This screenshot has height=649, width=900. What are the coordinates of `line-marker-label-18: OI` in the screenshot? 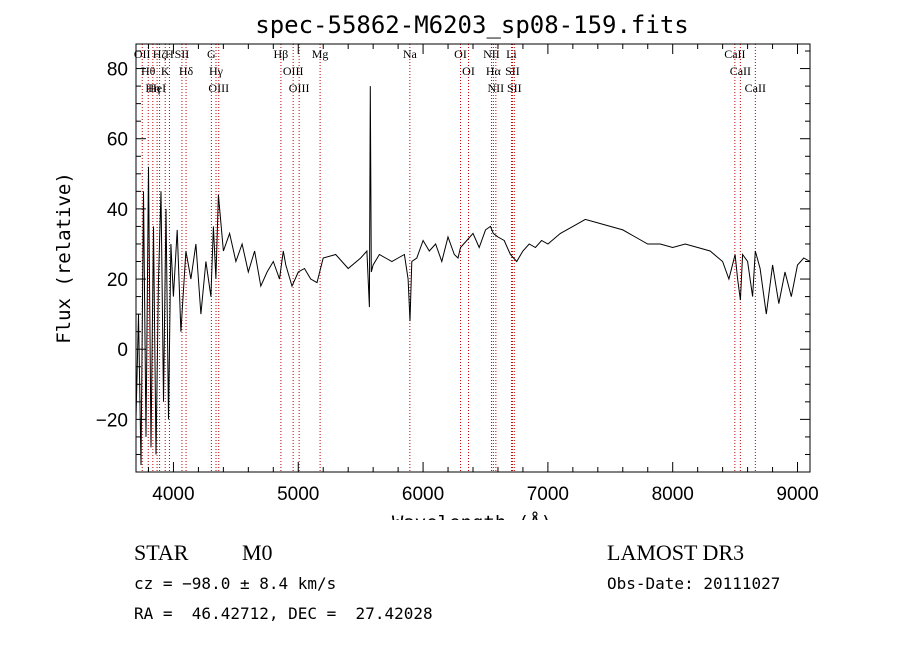 It's located at (468, 71).